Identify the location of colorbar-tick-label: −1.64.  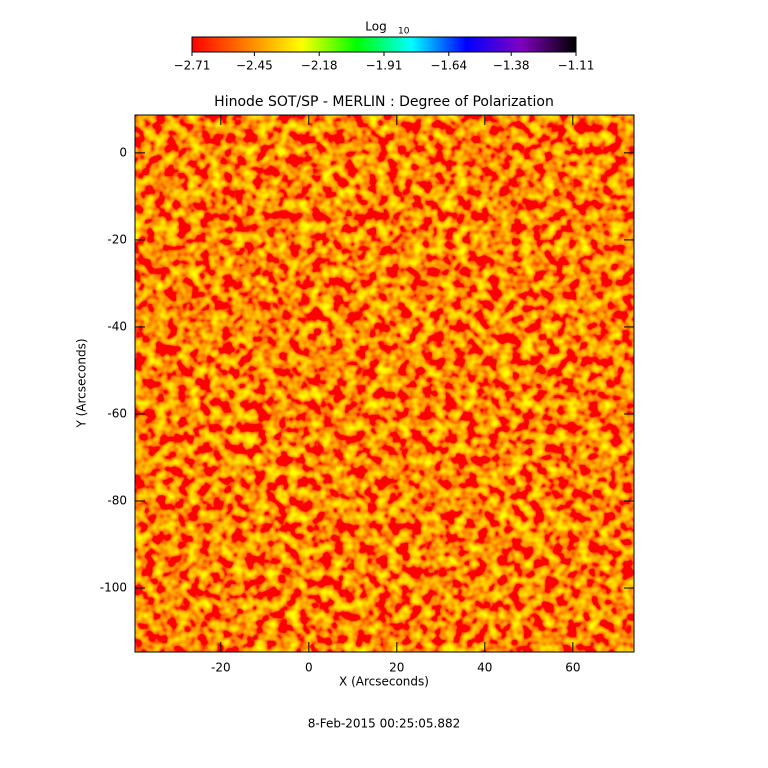
(448, 66).